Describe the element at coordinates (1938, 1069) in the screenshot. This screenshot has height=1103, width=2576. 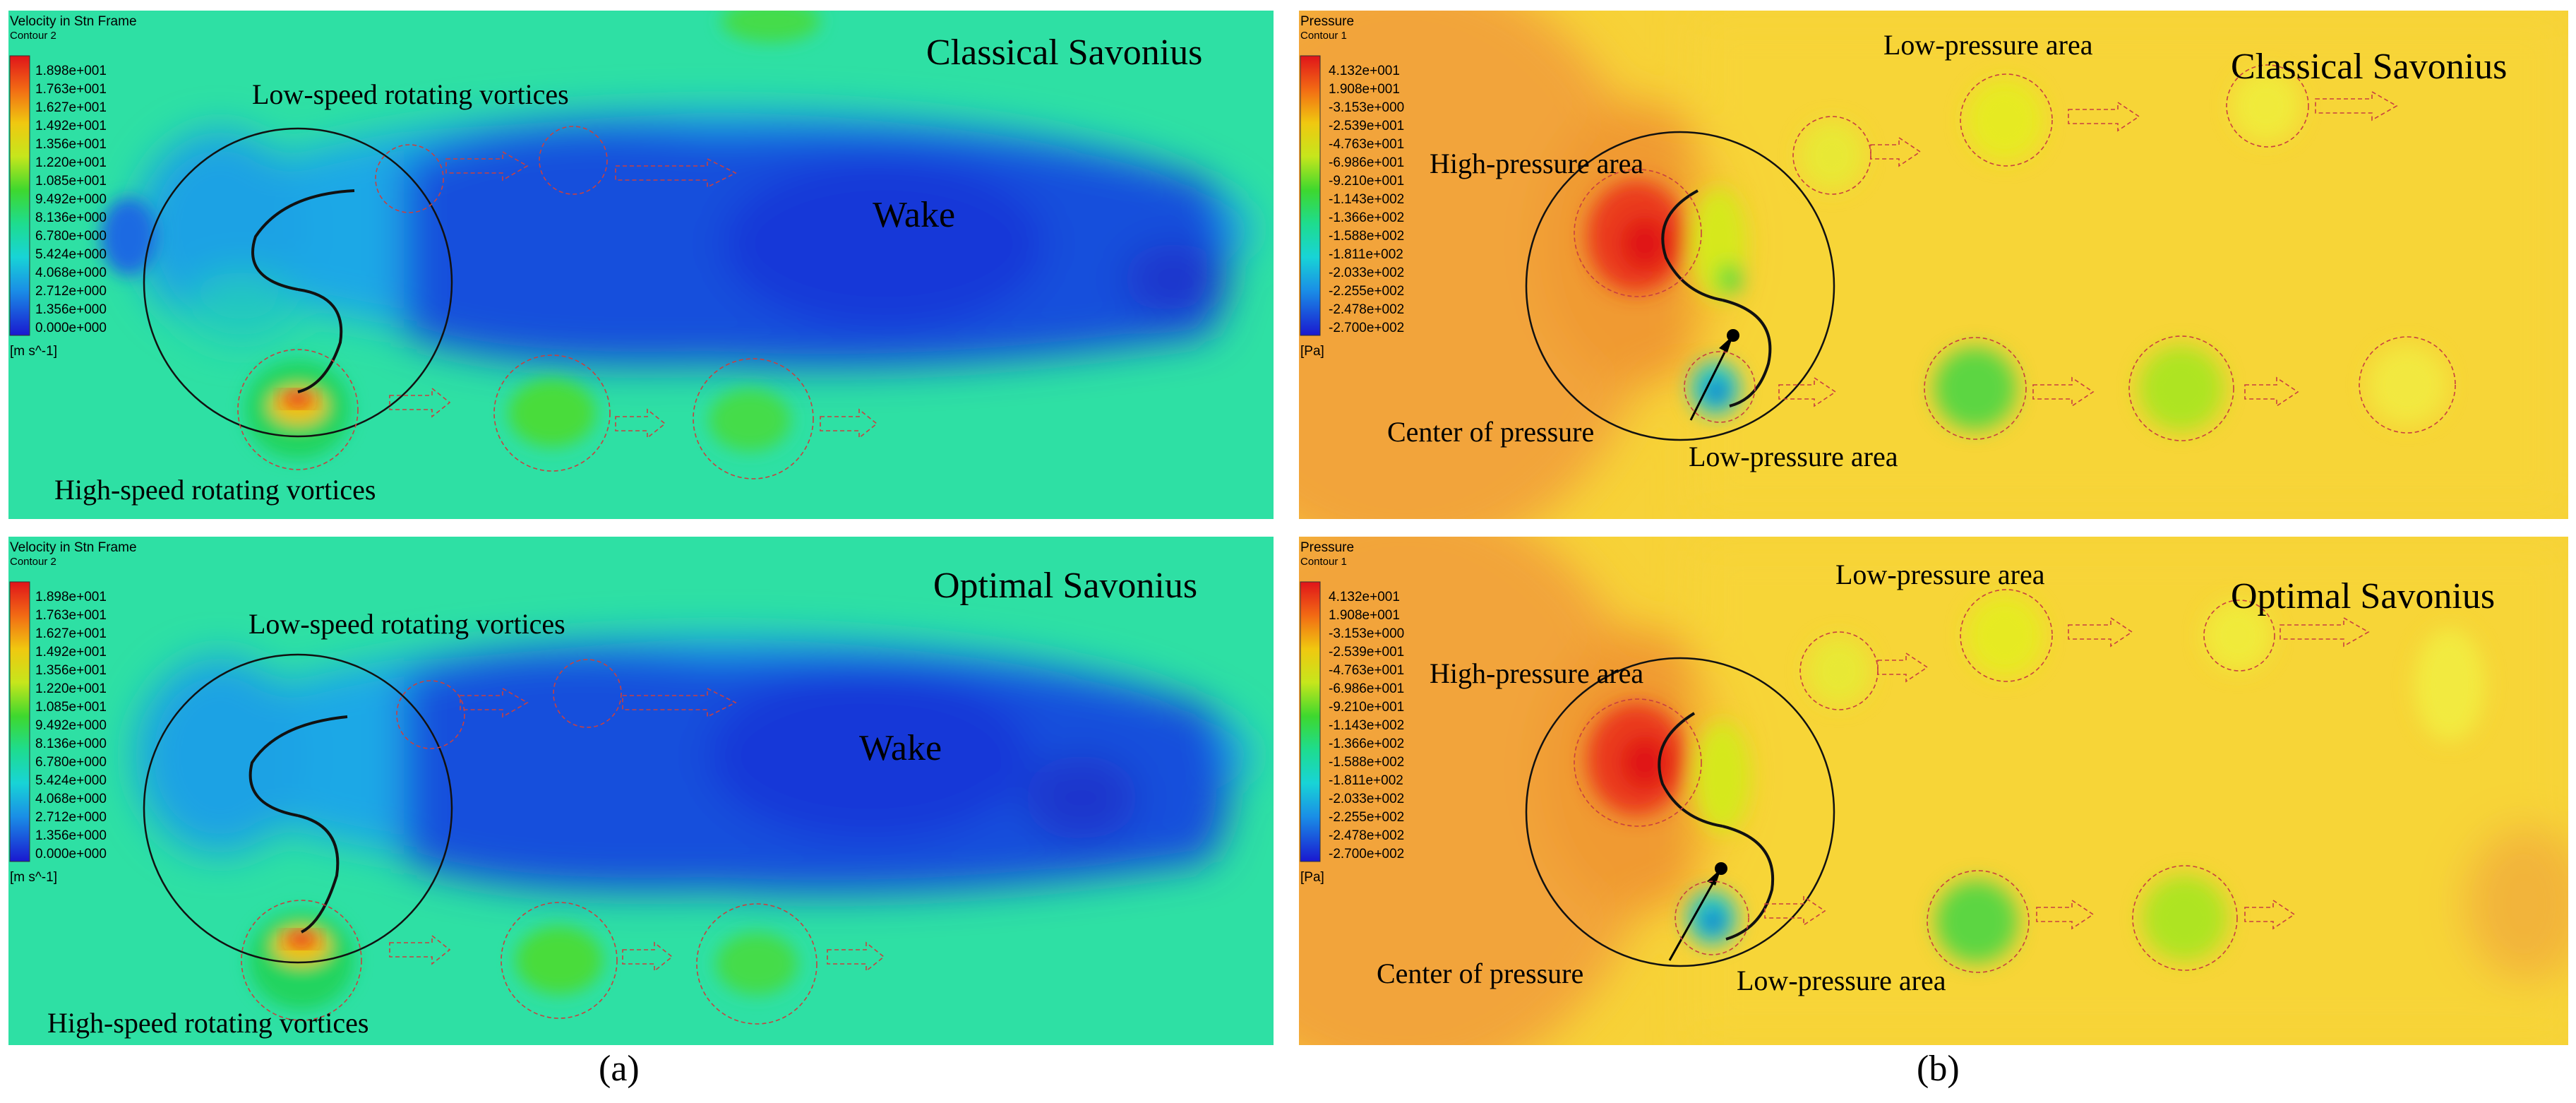
I see `caption-b: (b)` at that location.